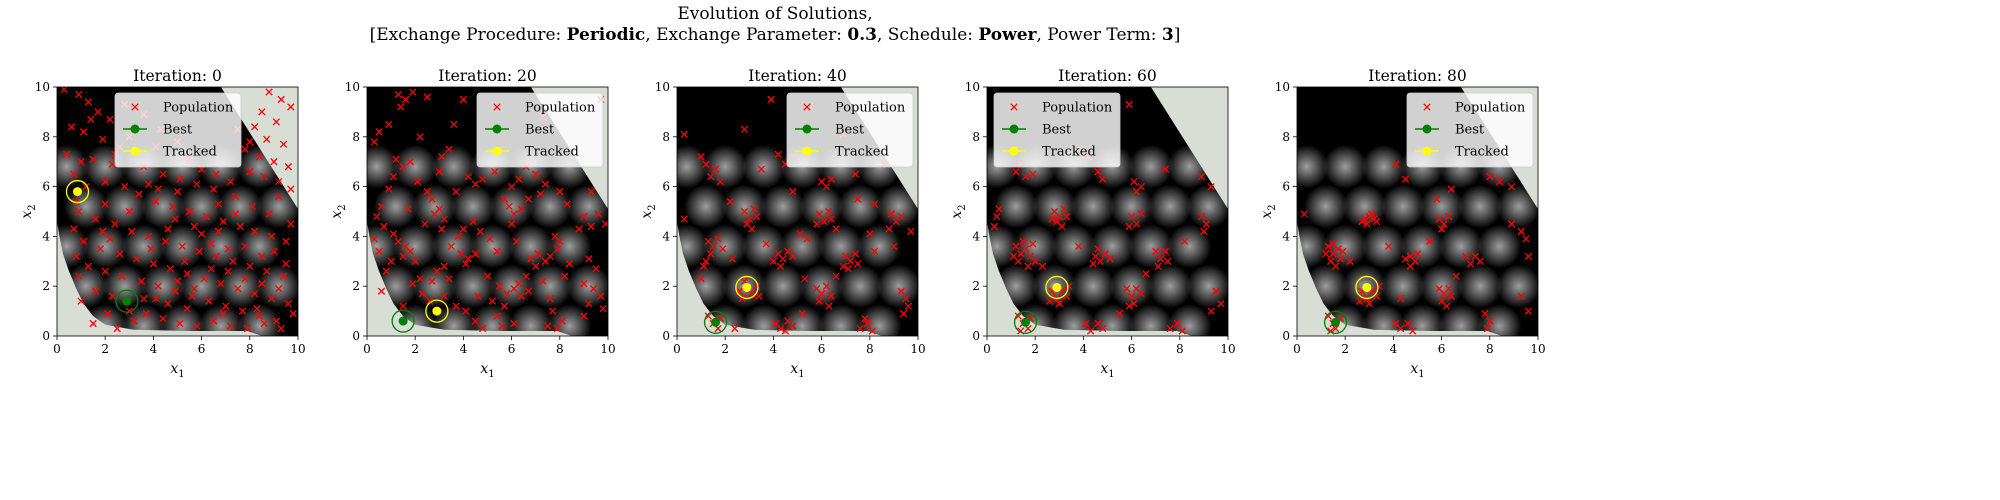  I want to click on landscape, so click(177, 211).